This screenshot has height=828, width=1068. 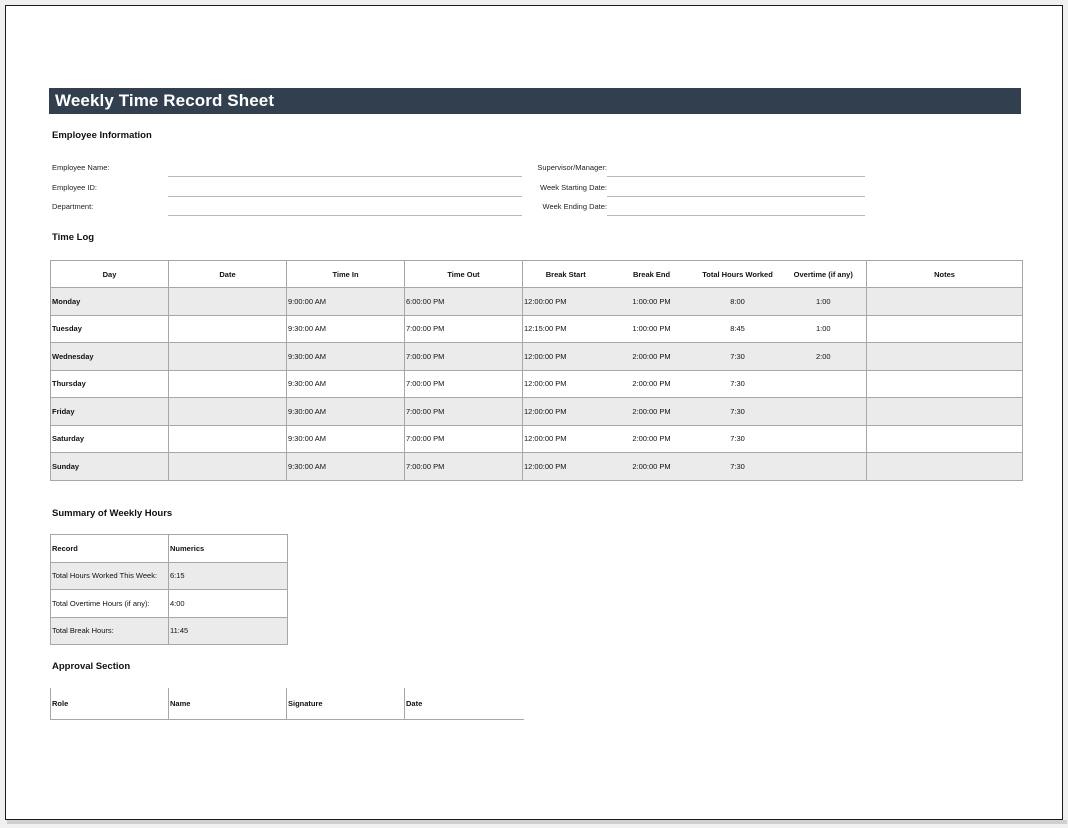 I want to click on approval-header-row: Role Name Signature Date, so click(x=287, y=703).